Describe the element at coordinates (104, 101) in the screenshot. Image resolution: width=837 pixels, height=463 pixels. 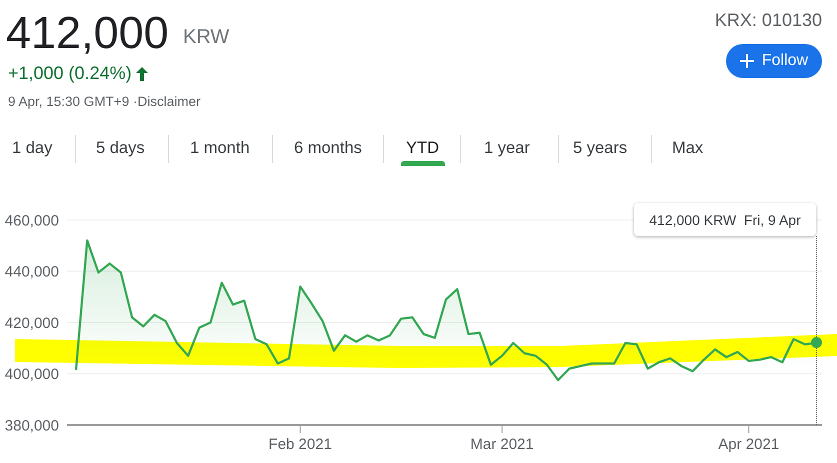
I see `text: 9 Apr, 15:30 GMT+9 ·Disclaimer` at that location.